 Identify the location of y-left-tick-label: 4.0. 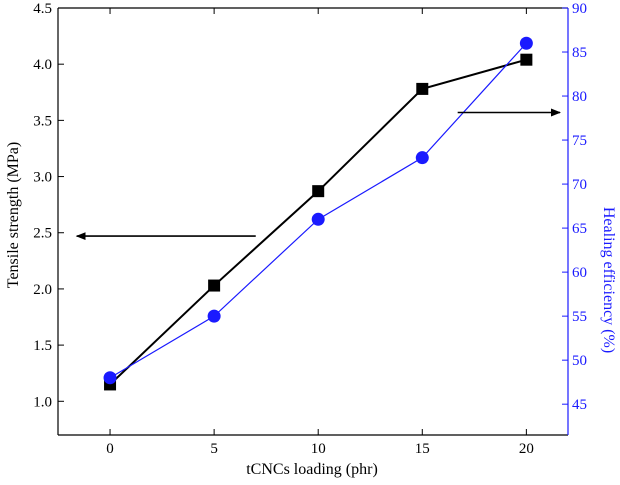
(42, 65).